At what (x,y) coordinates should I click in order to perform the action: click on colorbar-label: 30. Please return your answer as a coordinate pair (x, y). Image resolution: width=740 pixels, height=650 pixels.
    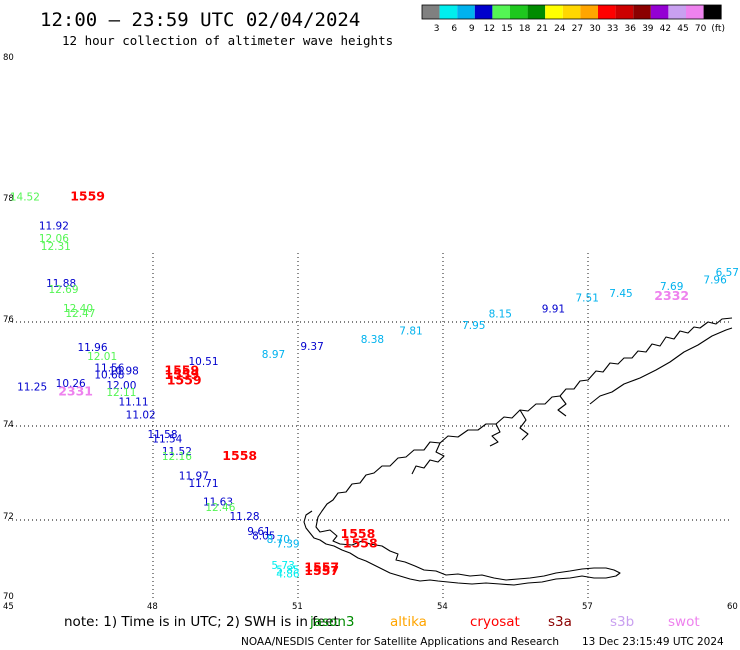
    Looking at the image, I should click on (595, 29).